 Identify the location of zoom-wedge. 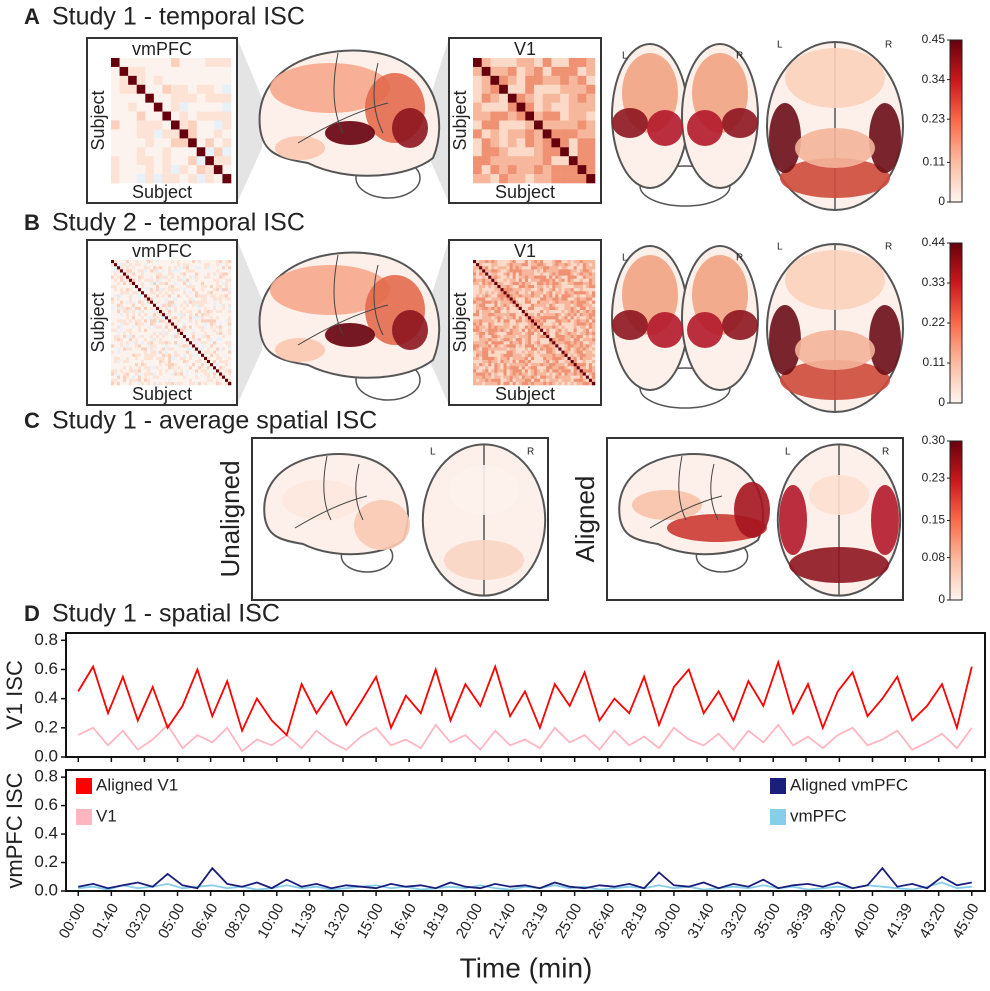
(249, 322).